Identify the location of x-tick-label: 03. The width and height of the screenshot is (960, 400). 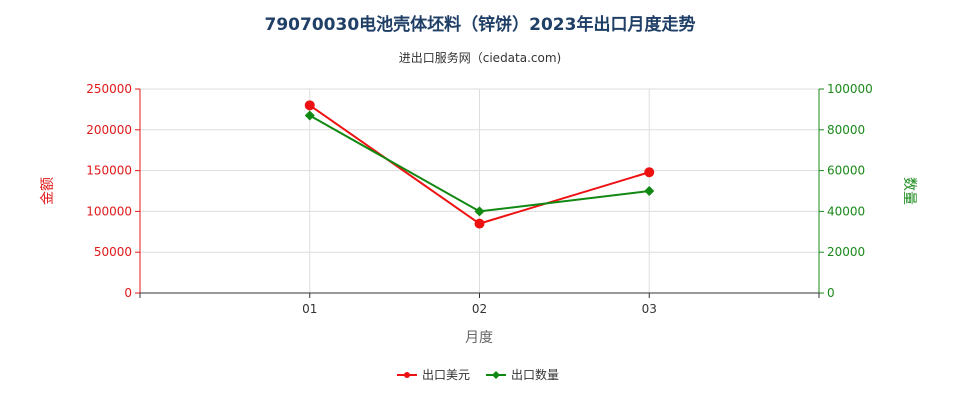
(649, 309).